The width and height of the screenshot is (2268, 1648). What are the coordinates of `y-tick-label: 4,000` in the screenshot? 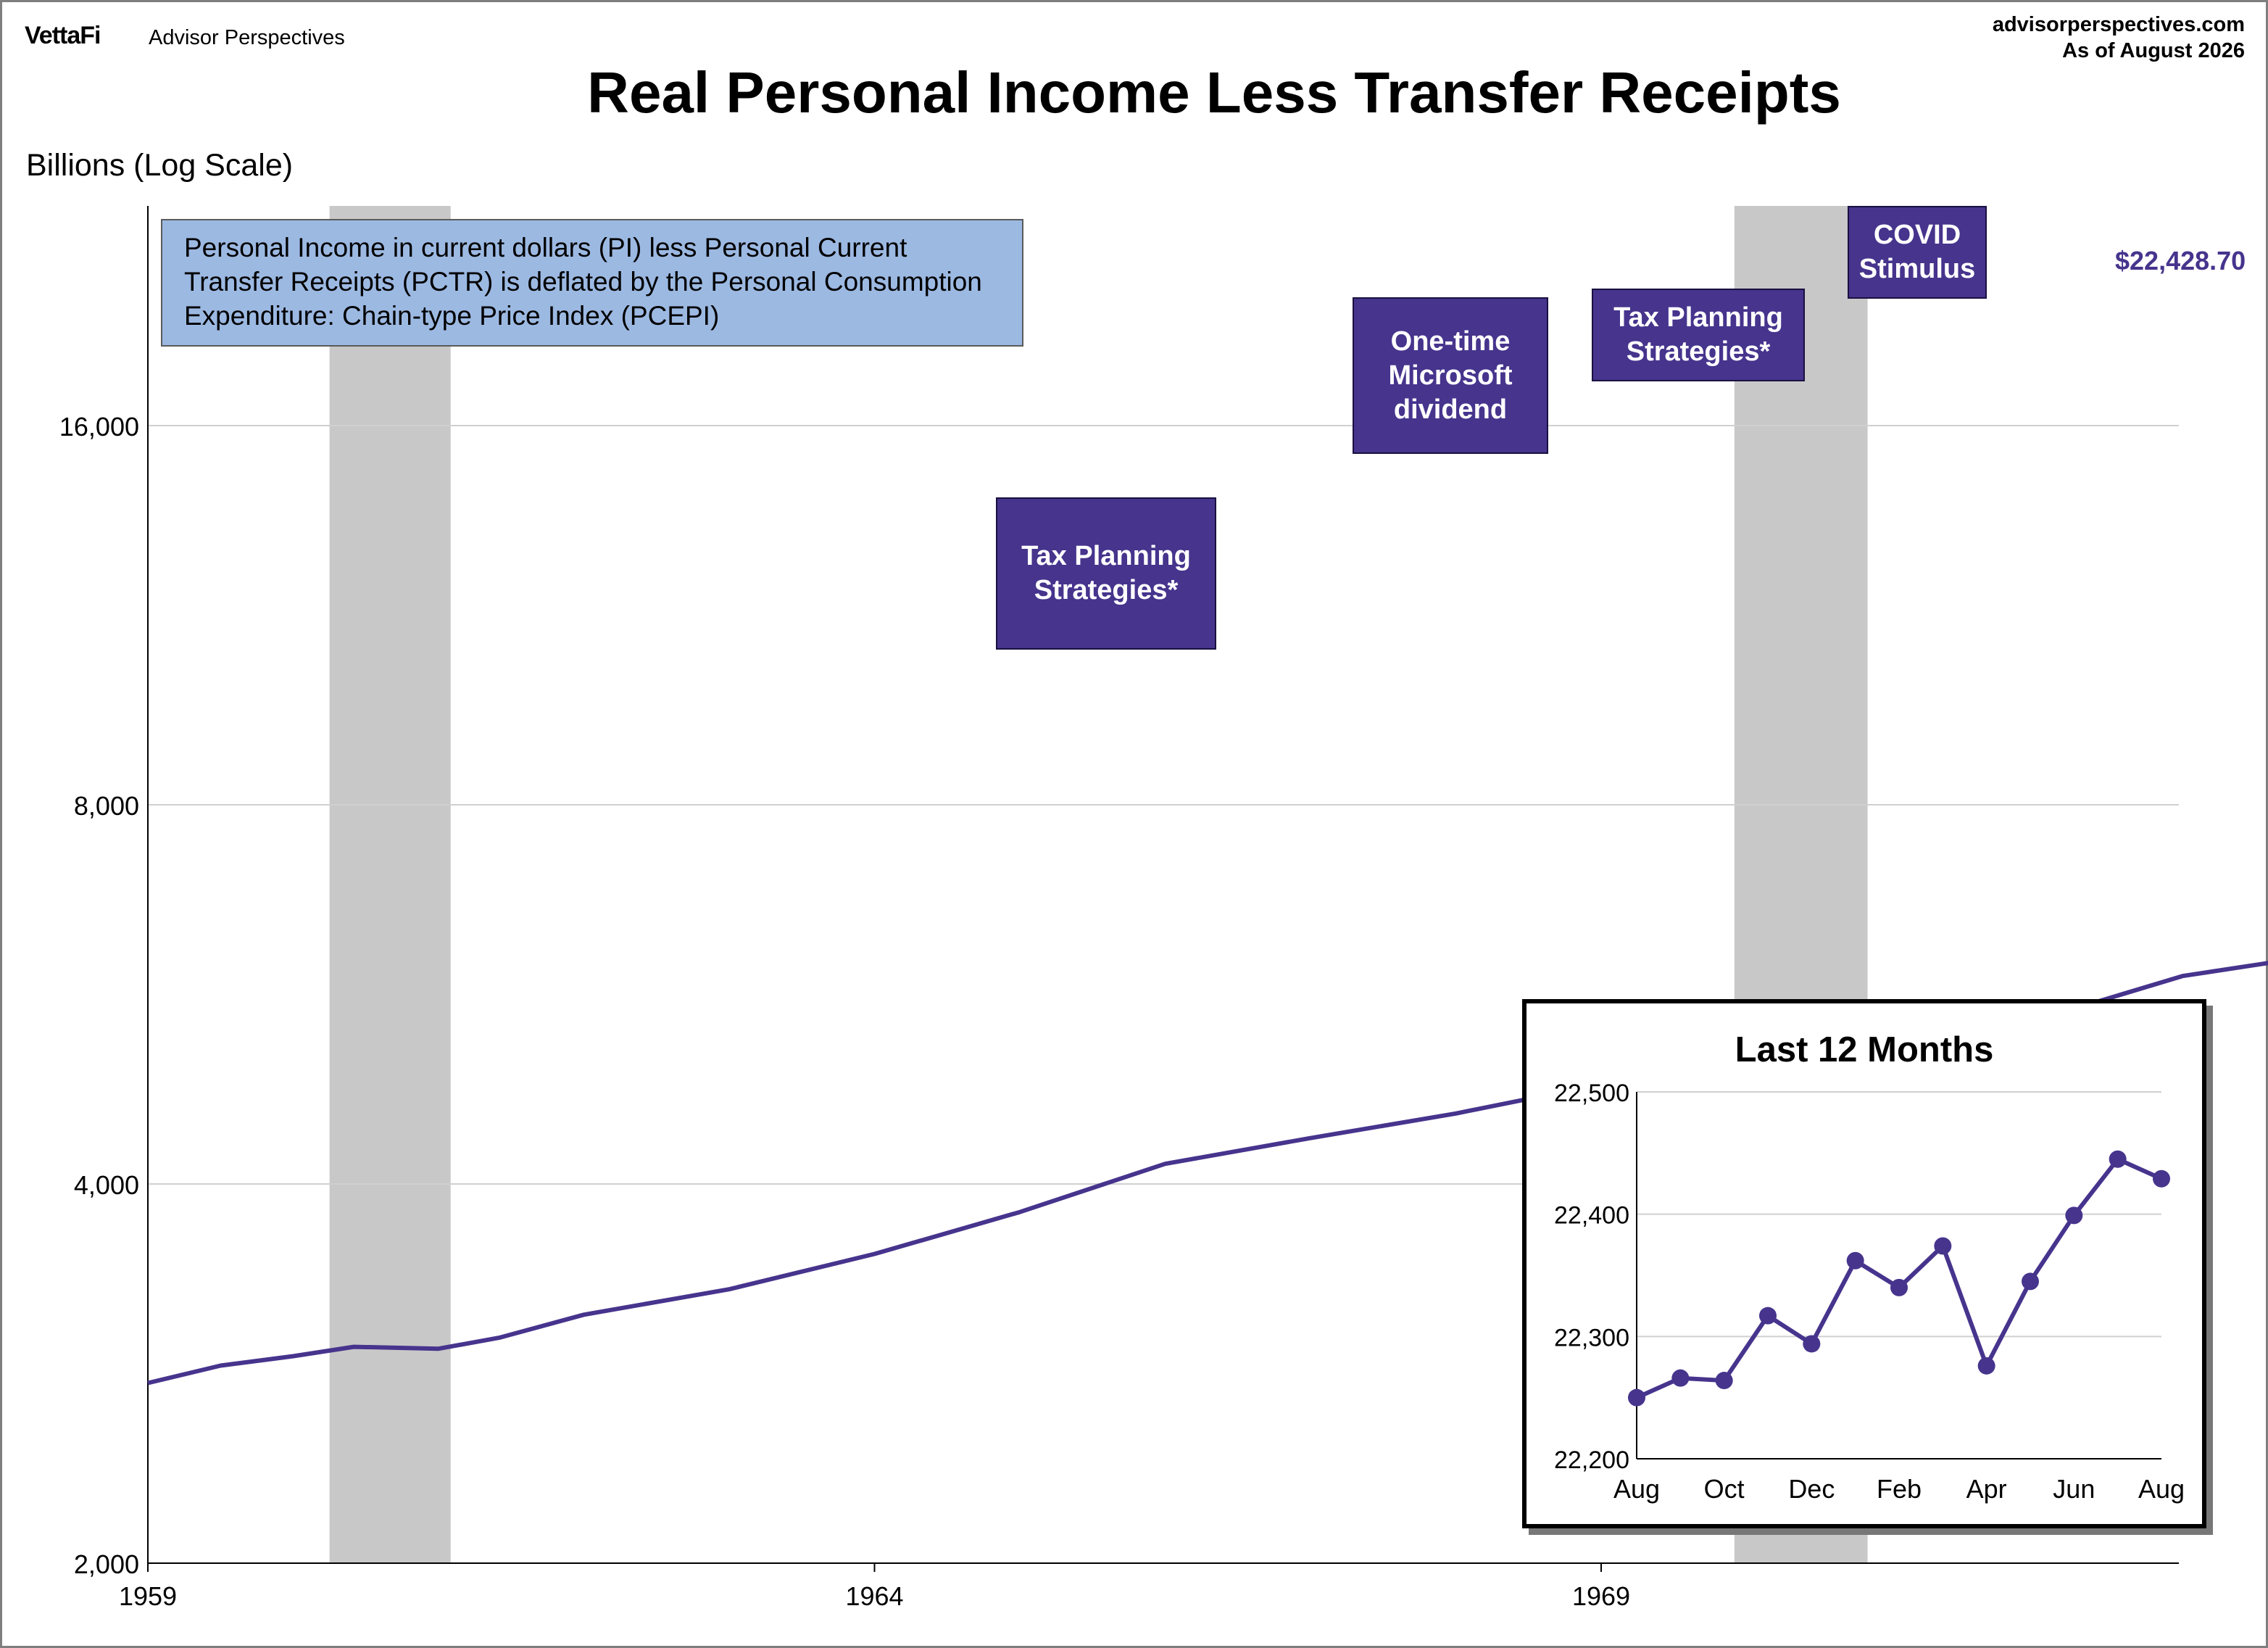 It's located at (106, 1185).